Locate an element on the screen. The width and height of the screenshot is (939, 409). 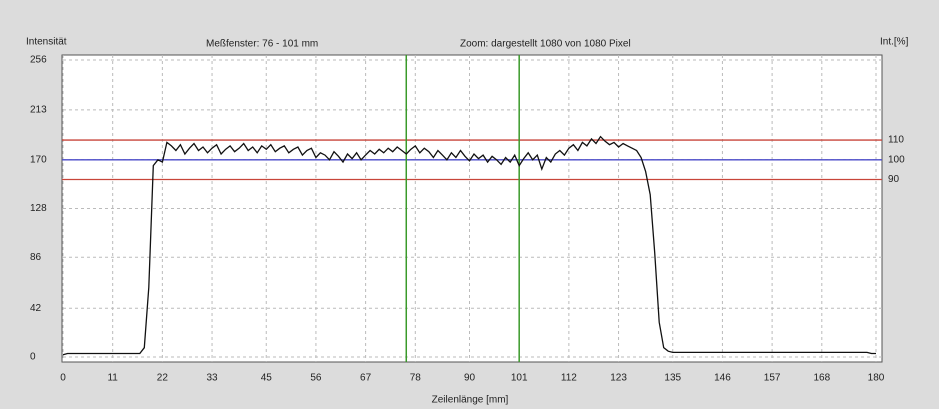
y-axis-label: Intensität is located at coordinates (46, 42).